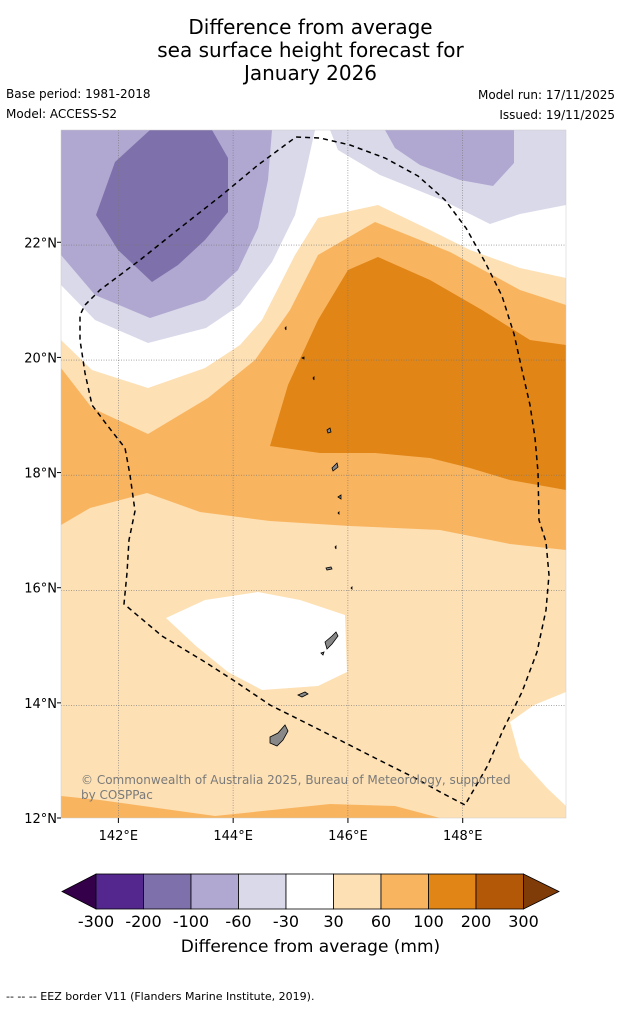 The width and height of the screenshot is (621, 1011). Describe the element at coordinates (329, 568) in the screenshot. I see `island-anatahan` at that location.